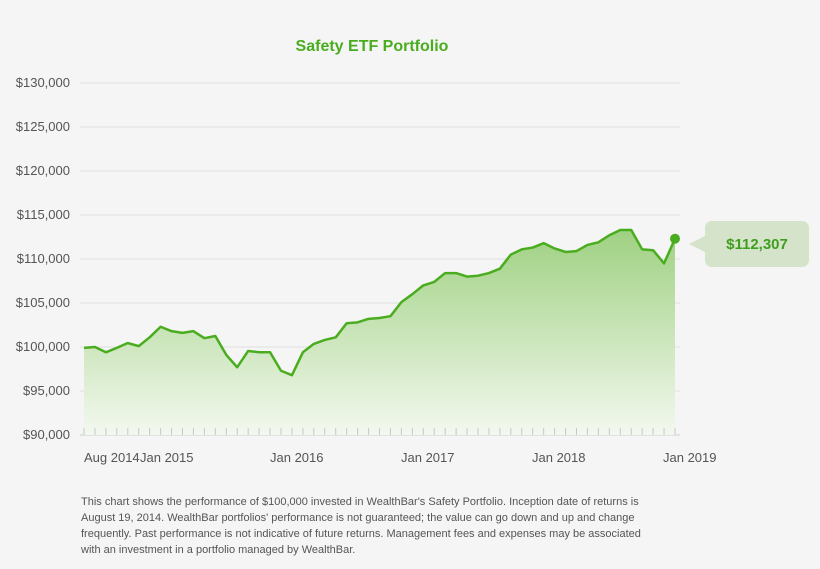 This screenshot has width=820, height=569. Describe the element at coordinates (749, 244) in the screenshot. I see `final-value-callout: $112,307` at that location.